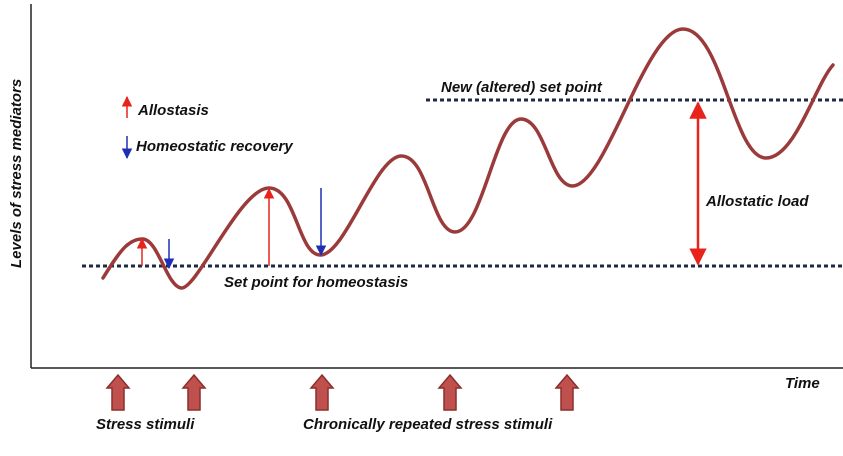  Describe the element at coordinates (342, 392) in the screenshot. I see `stimulus-arrows` at that location.